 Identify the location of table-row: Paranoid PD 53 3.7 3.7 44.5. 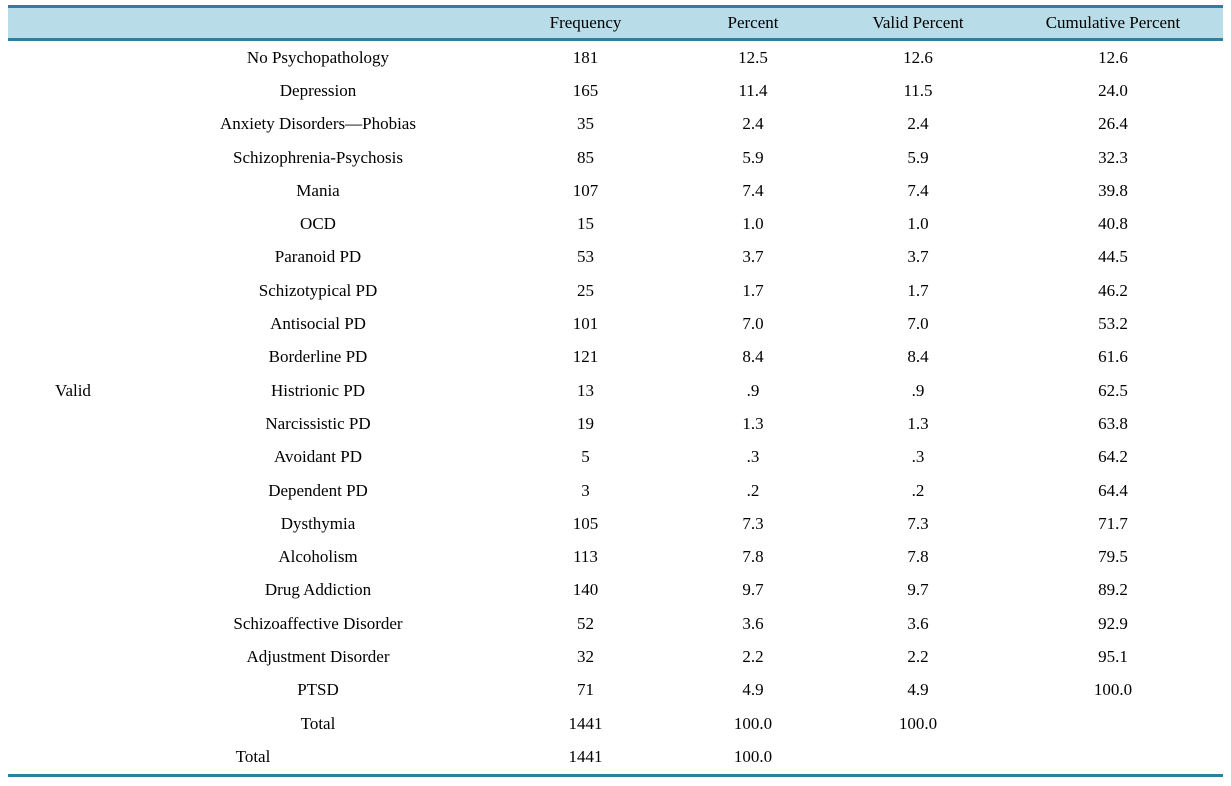
(615, 257).